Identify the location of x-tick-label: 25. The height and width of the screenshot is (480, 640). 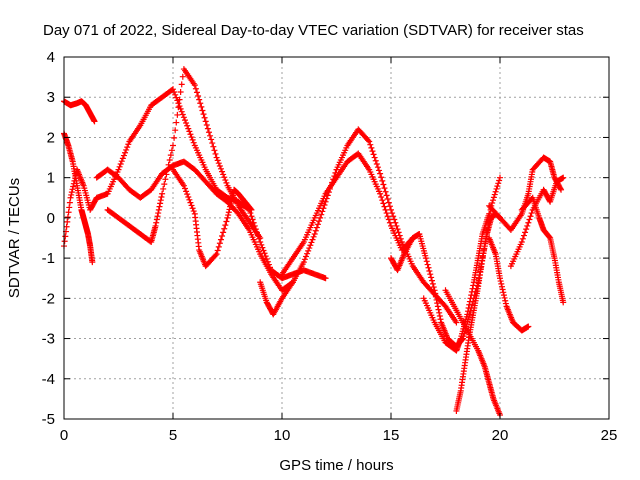
(609, 435).